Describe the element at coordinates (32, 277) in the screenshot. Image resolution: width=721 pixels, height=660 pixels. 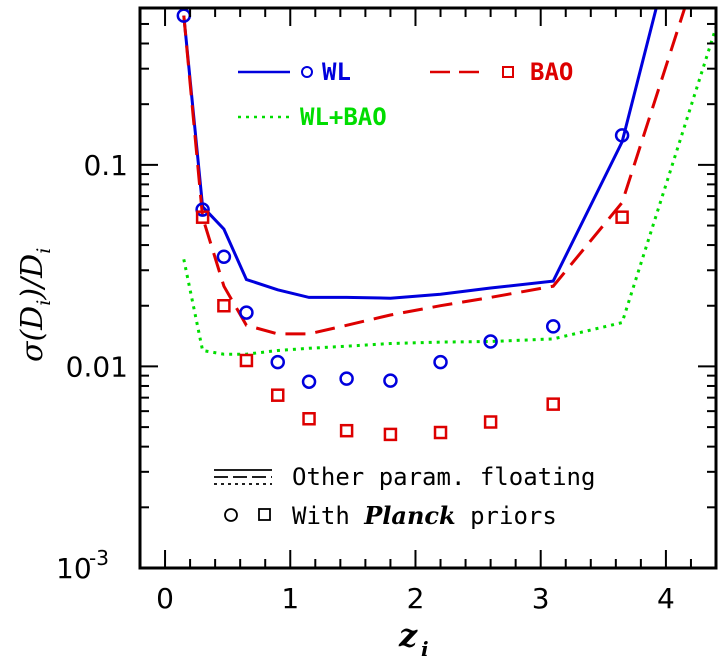
I see `y-axis-title-part2: )/D` at that location.